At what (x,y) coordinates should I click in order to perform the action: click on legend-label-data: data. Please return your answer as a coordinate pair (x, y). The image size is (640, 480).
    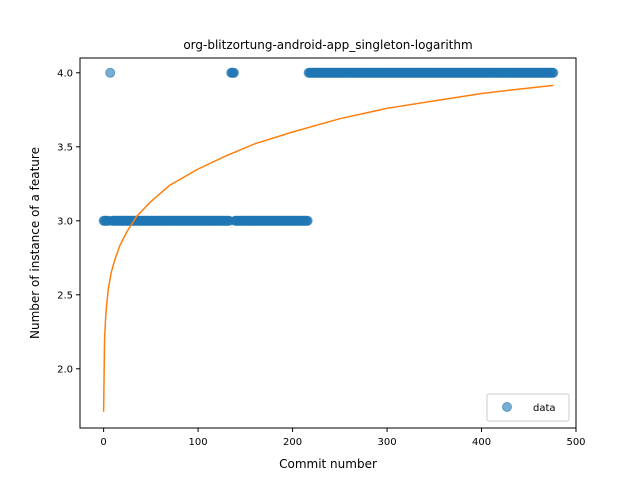
    Looking at the image, I should click on (544, 408).